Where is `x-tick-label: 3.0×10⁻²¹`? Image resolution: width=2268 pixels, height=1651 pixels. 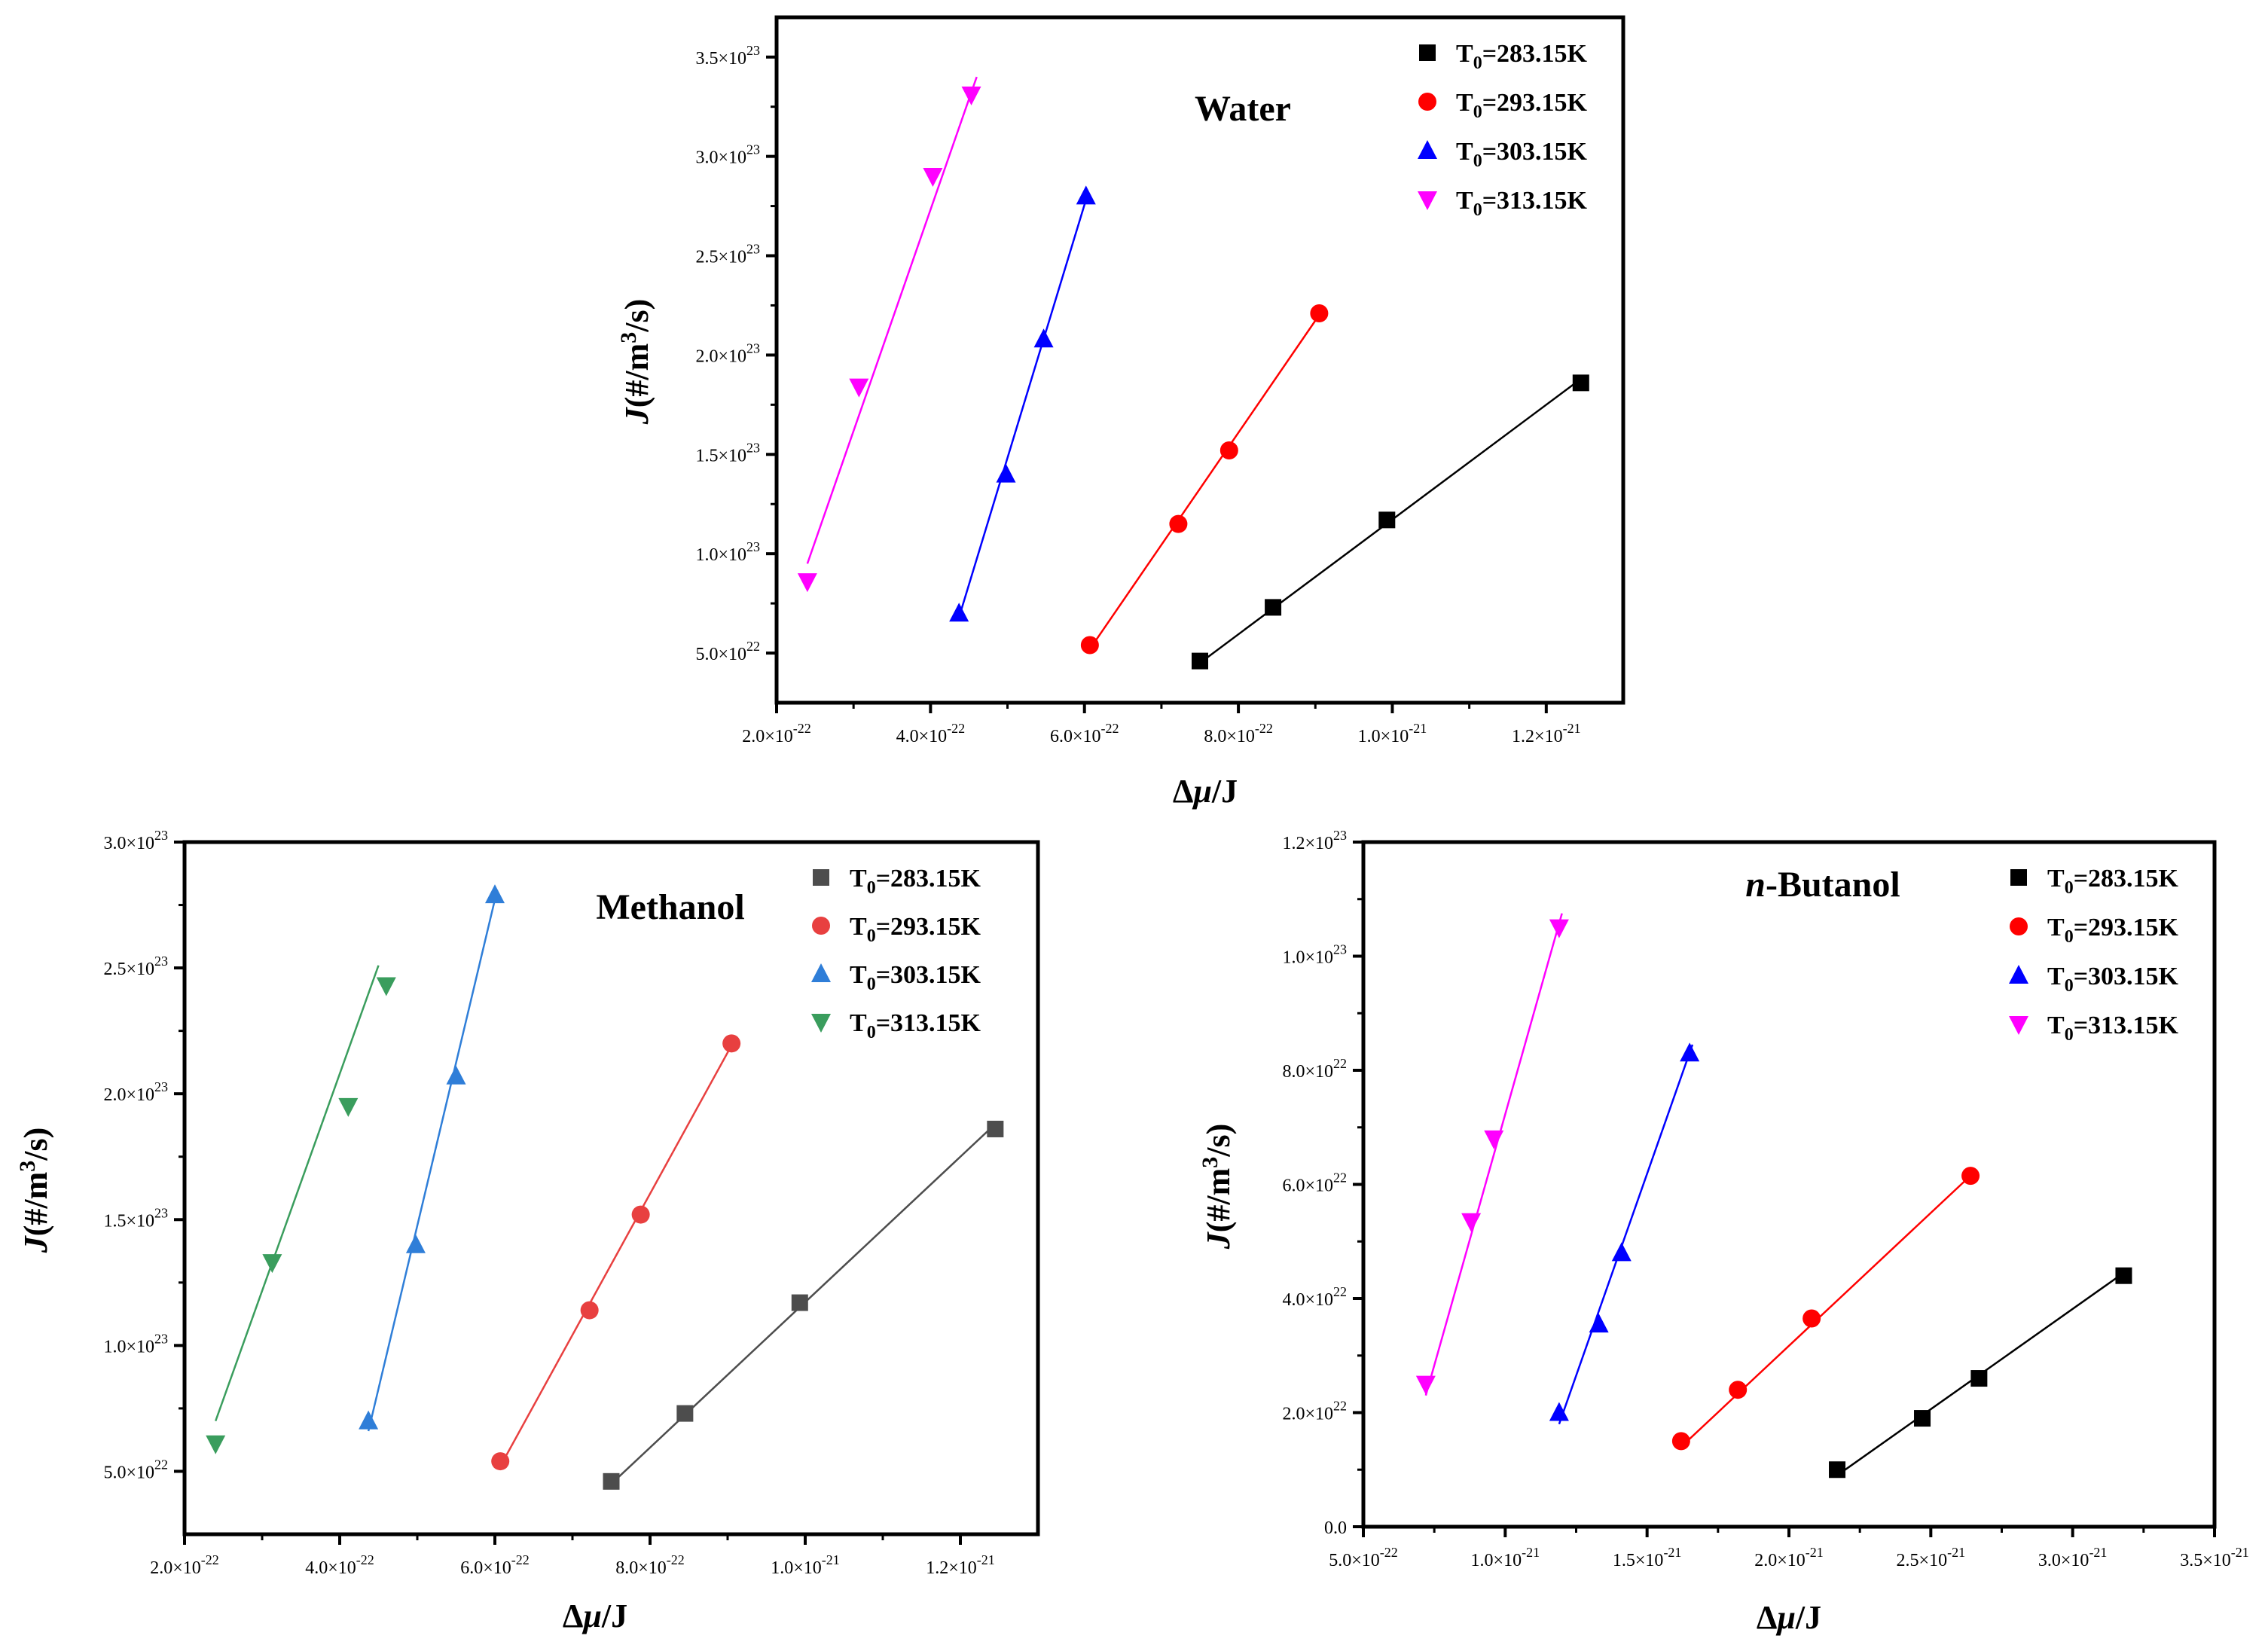
x-tick-label: 3.0×10⁻²¹ is located at coordinates (2073, 1557).